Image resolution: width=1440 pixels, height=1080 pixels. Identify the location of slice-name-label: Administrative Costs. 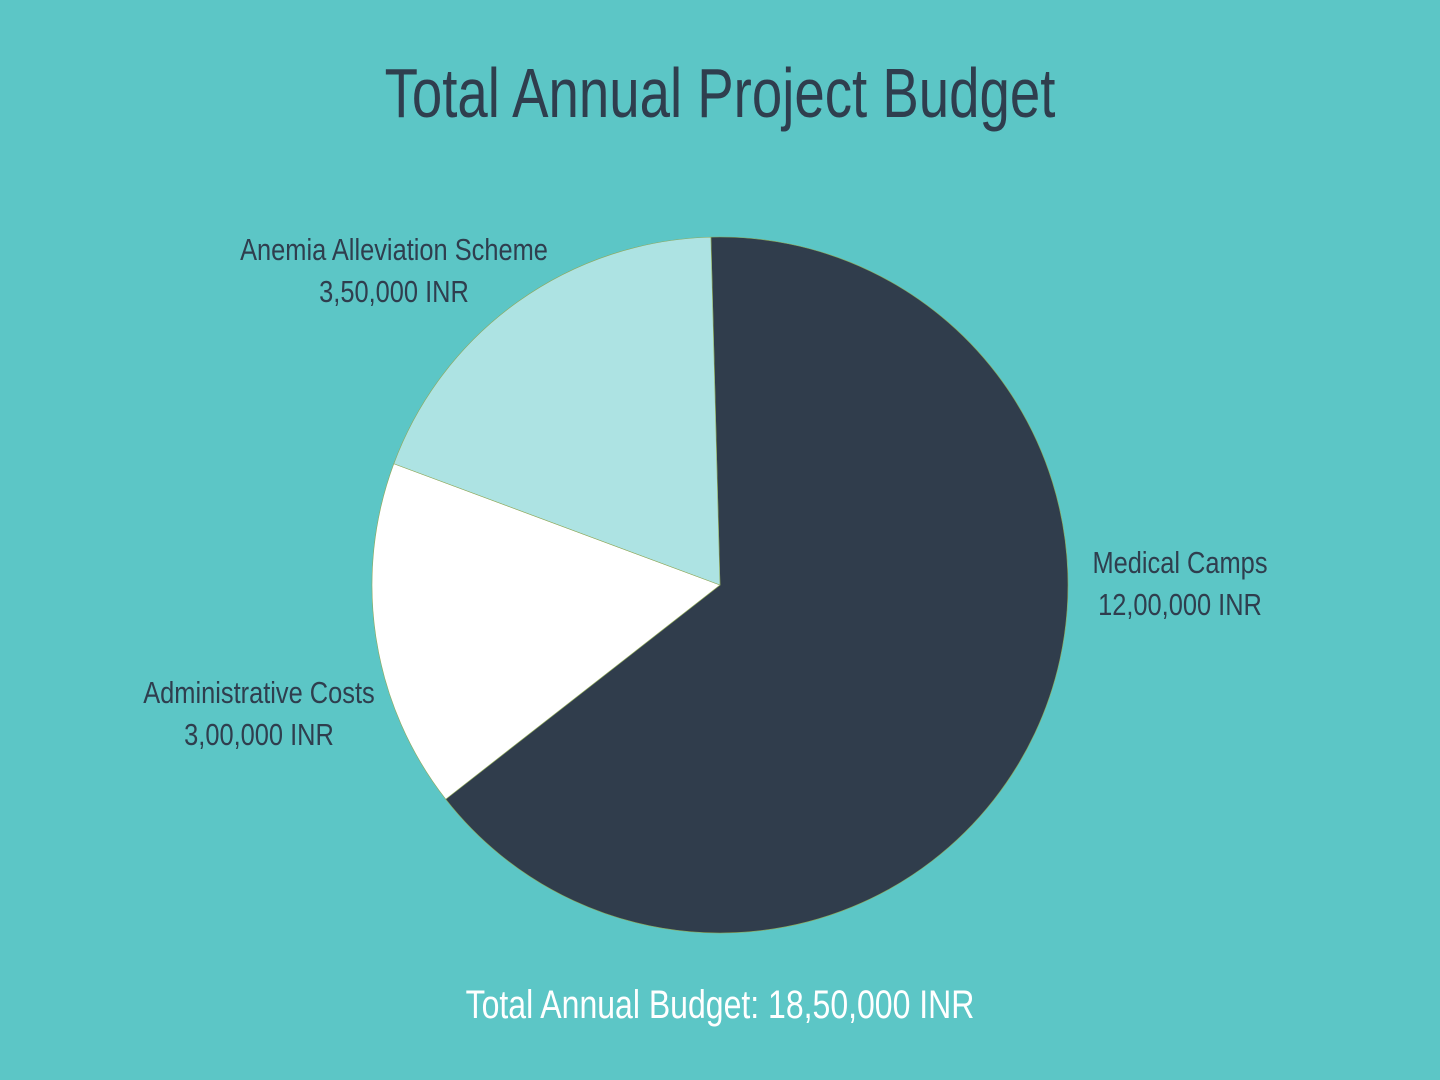
(259, 693).